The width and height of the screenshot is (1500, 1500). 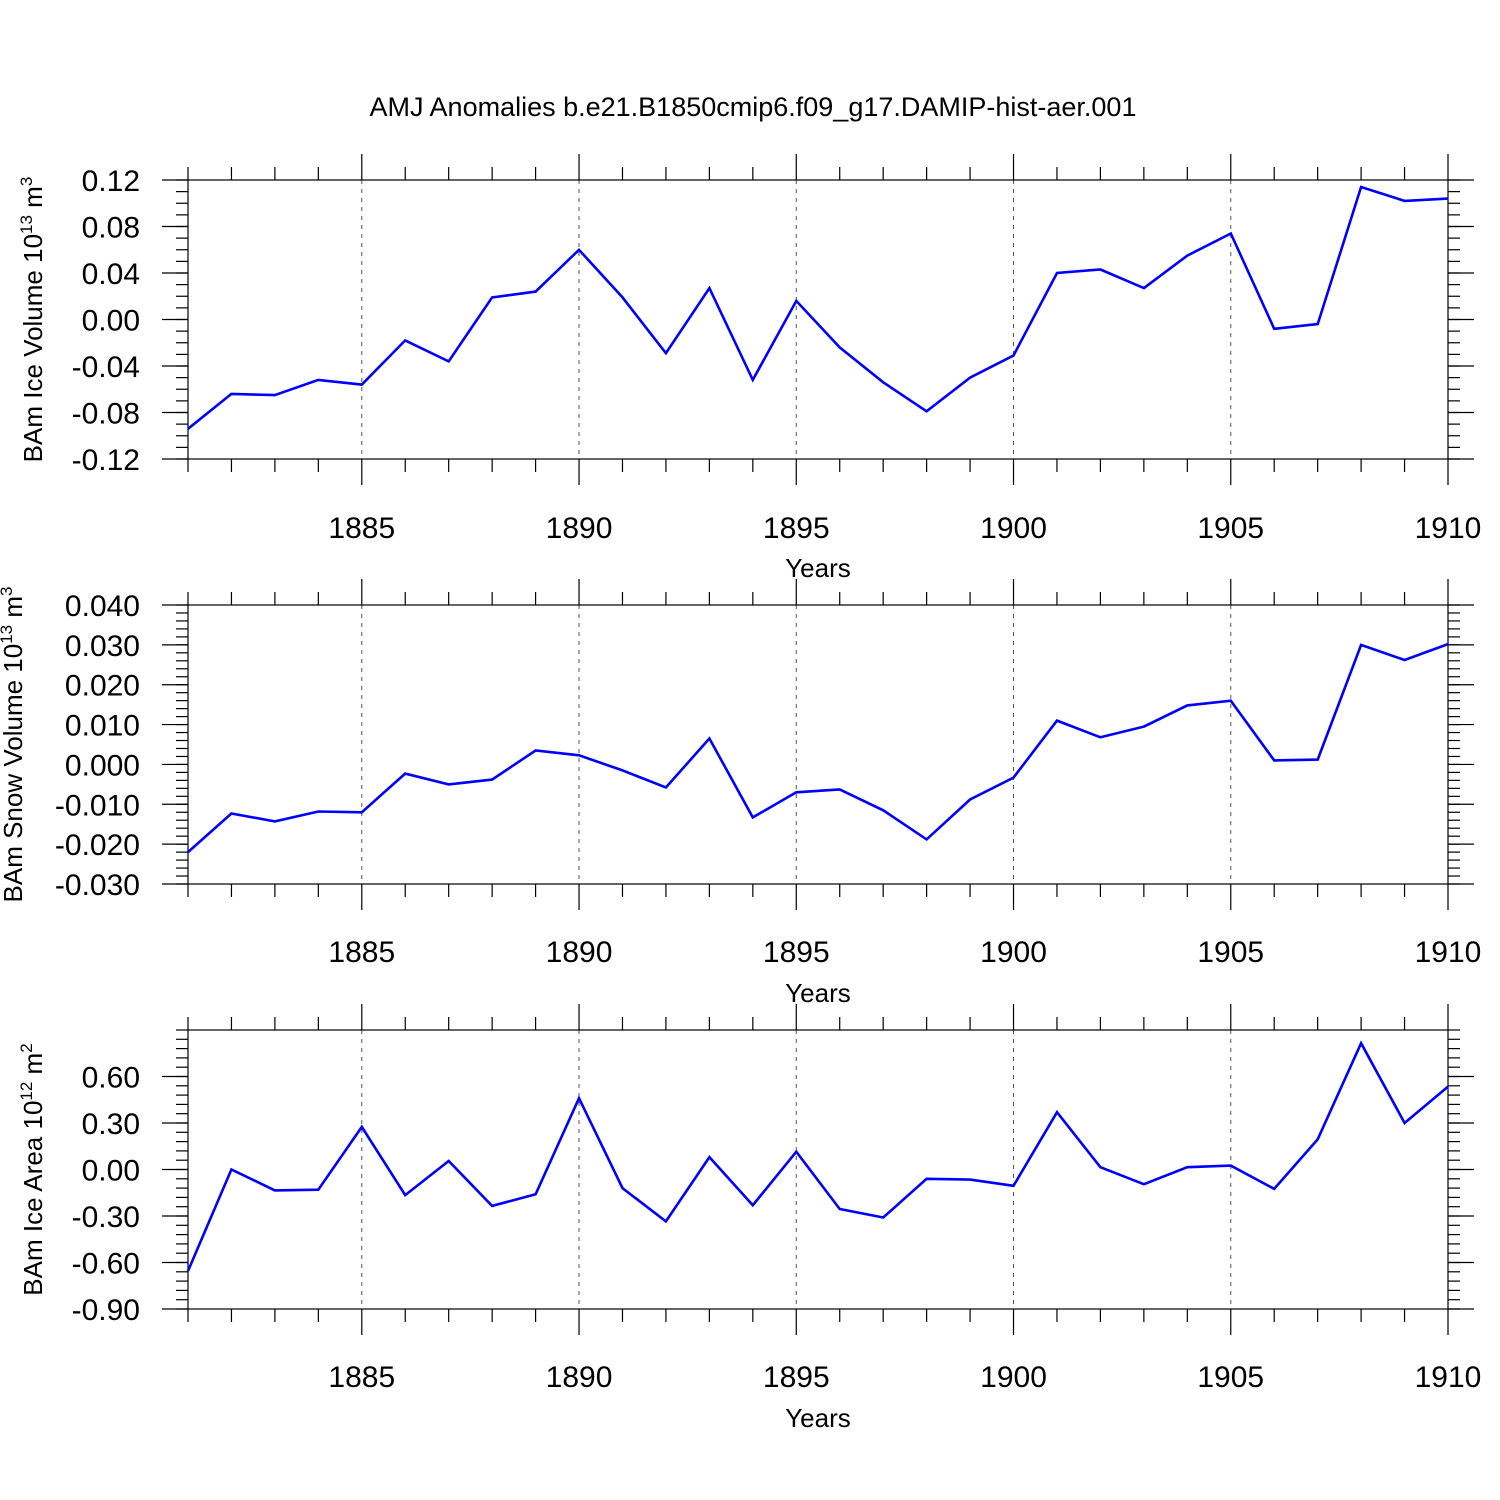 I want to click on y-axis-label: BAm Ice Volume 1013 m3, so click(x=32, y=320).